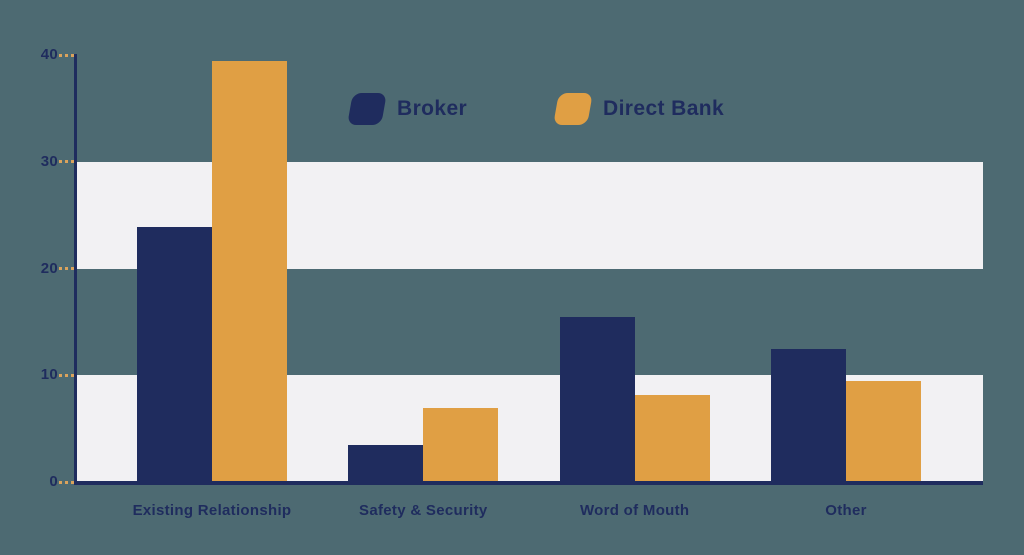  I want to click on x-category-label-word-of-mouth: Word of Mouth, so click(634, 510).